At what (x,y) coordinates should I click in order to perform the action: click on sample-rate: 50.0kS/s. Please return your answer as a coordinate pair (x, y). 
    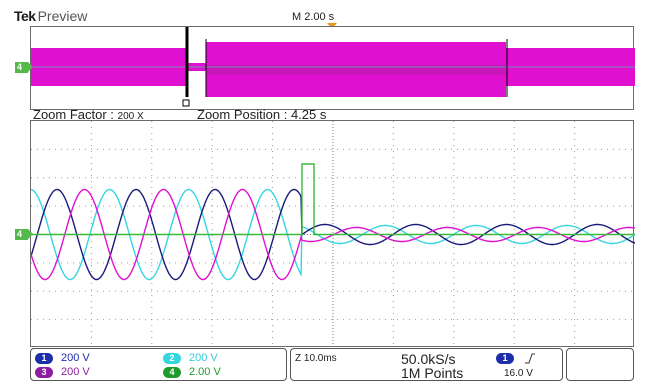
    Looking at the image, I should click on (428, 359).